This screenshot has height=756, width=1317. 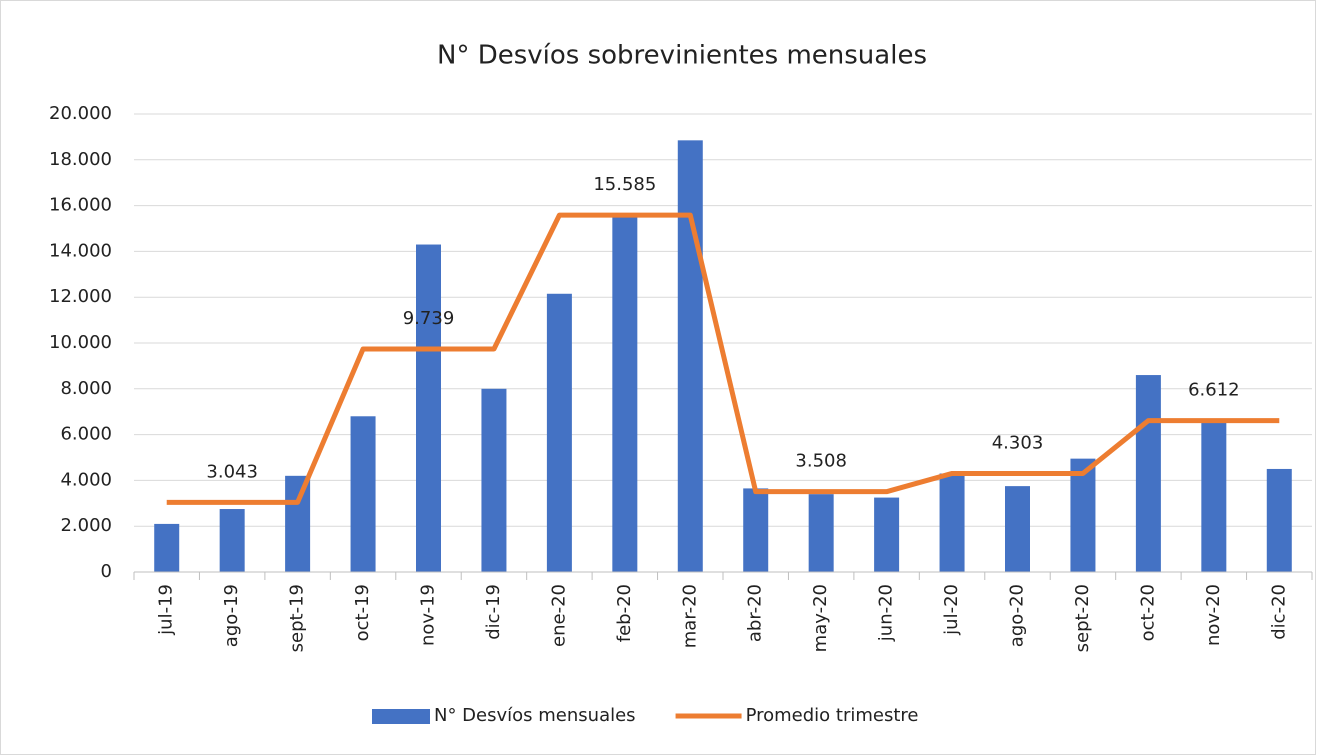 I want to click on y-tick-label: 18.000, so click(x=80, y=159).